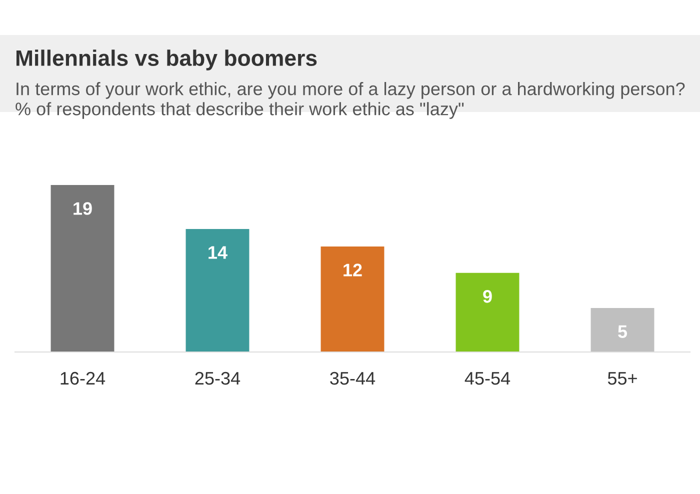 This screenshot has width=700, height=494. Describe the element at coordinates (217, 378) in the screenshot. I see `x-tick-label: 25-34` at that location.